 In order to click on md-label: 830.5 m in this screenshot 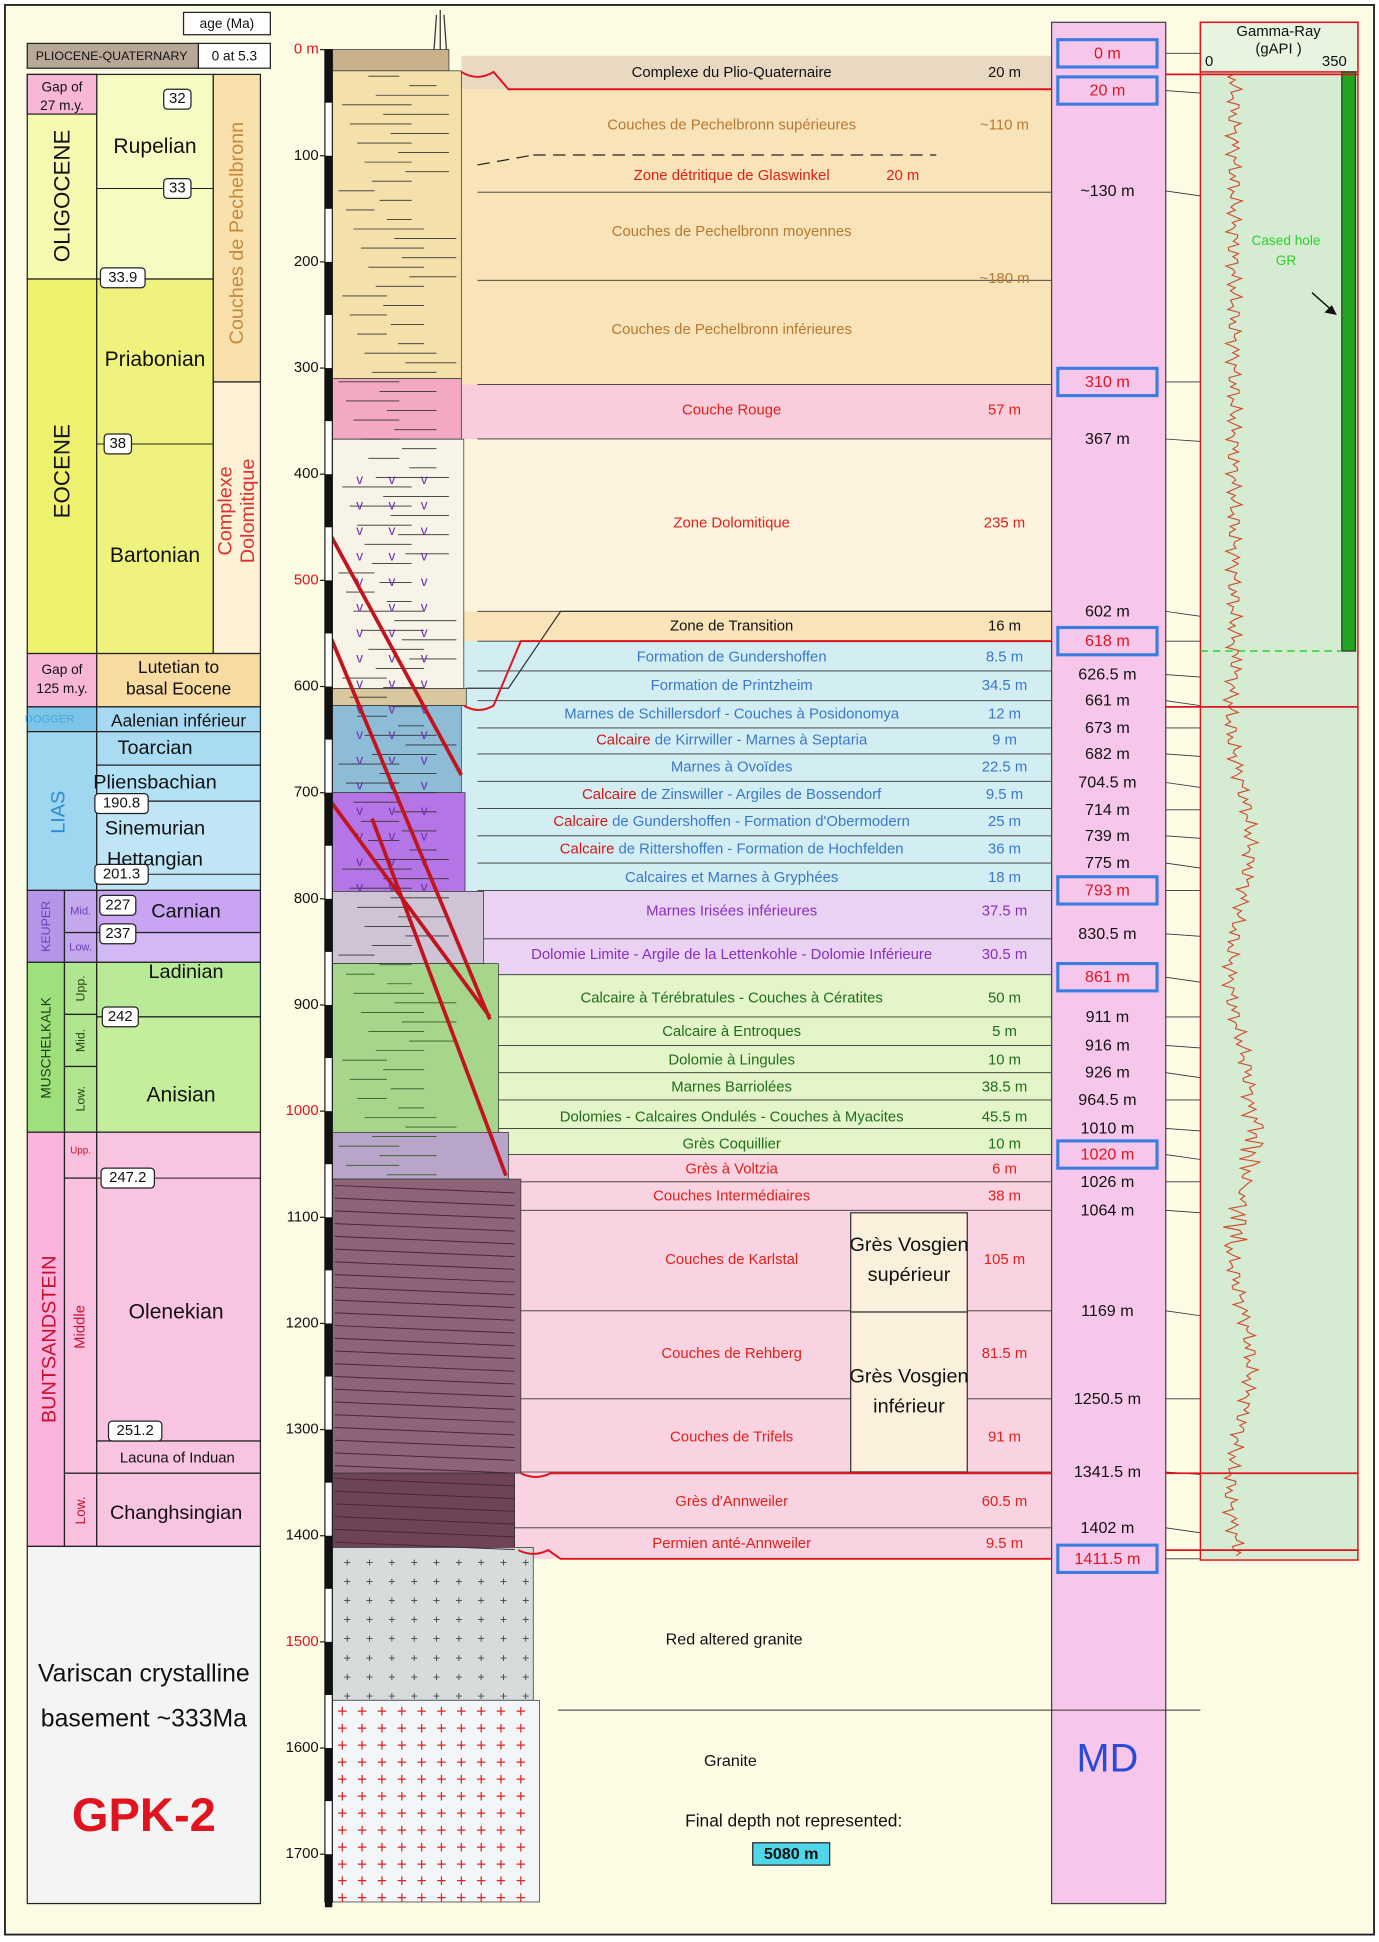, I will do `click(1107, 934)`.